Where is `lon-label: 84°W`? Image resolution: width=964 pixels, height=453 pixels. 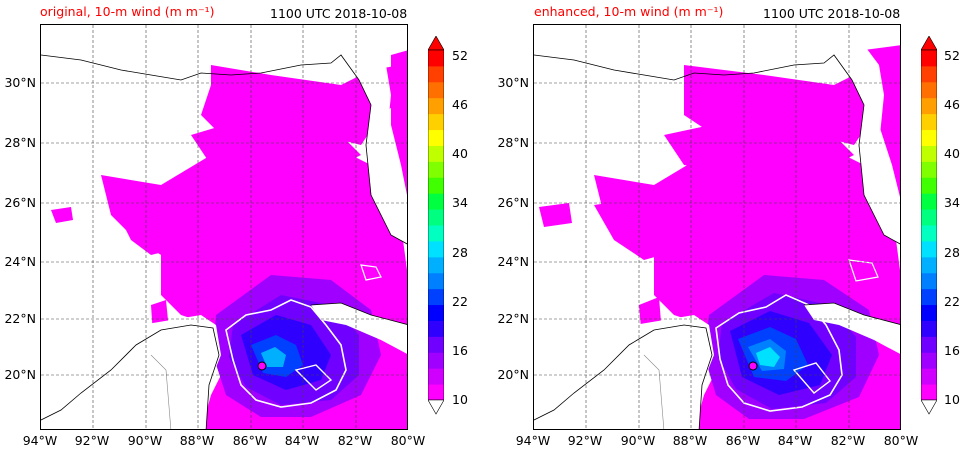 lon-label: 84°W is located at coordinates (795, 440).